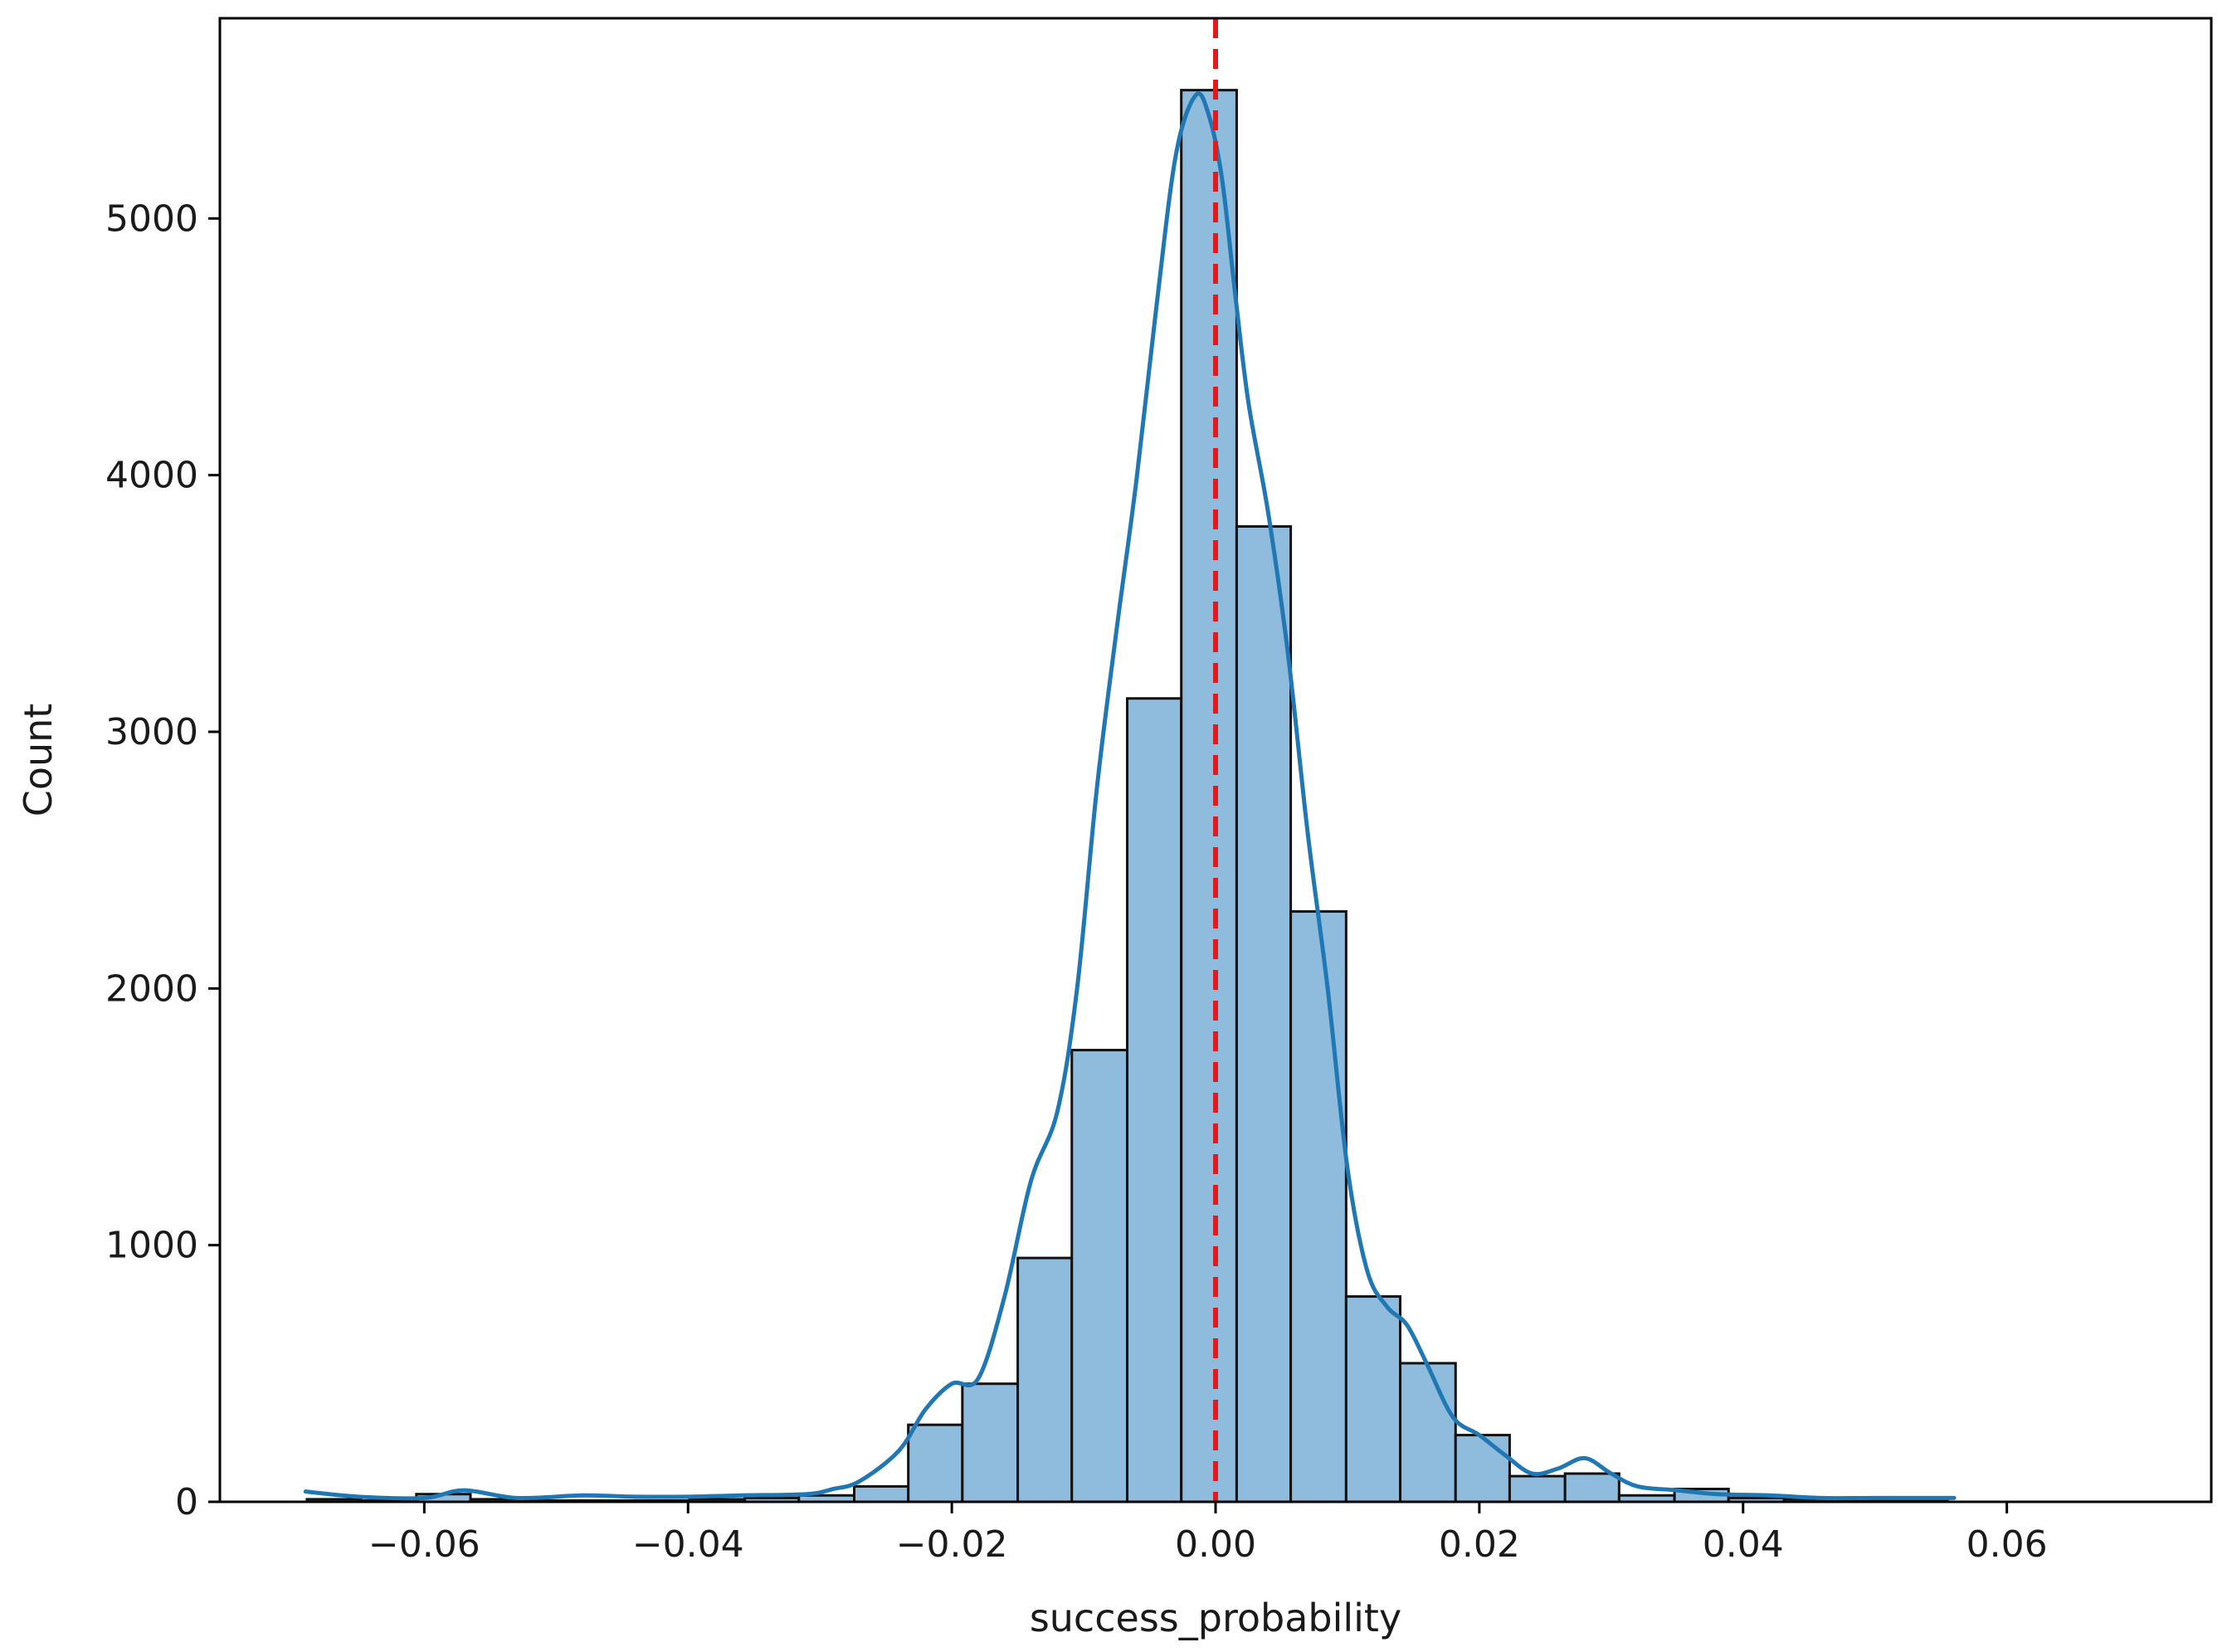 The image size is (2232, 1652). I want to click on x-tick-label: −0.02, so click(952, 1545).